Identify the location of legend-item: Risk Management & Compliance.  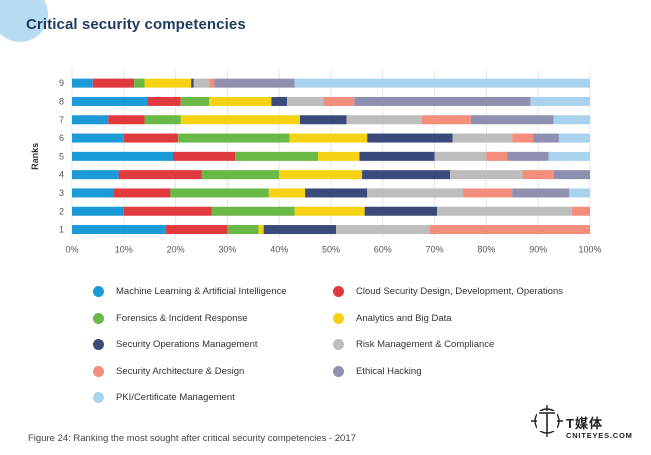
(413, 344).